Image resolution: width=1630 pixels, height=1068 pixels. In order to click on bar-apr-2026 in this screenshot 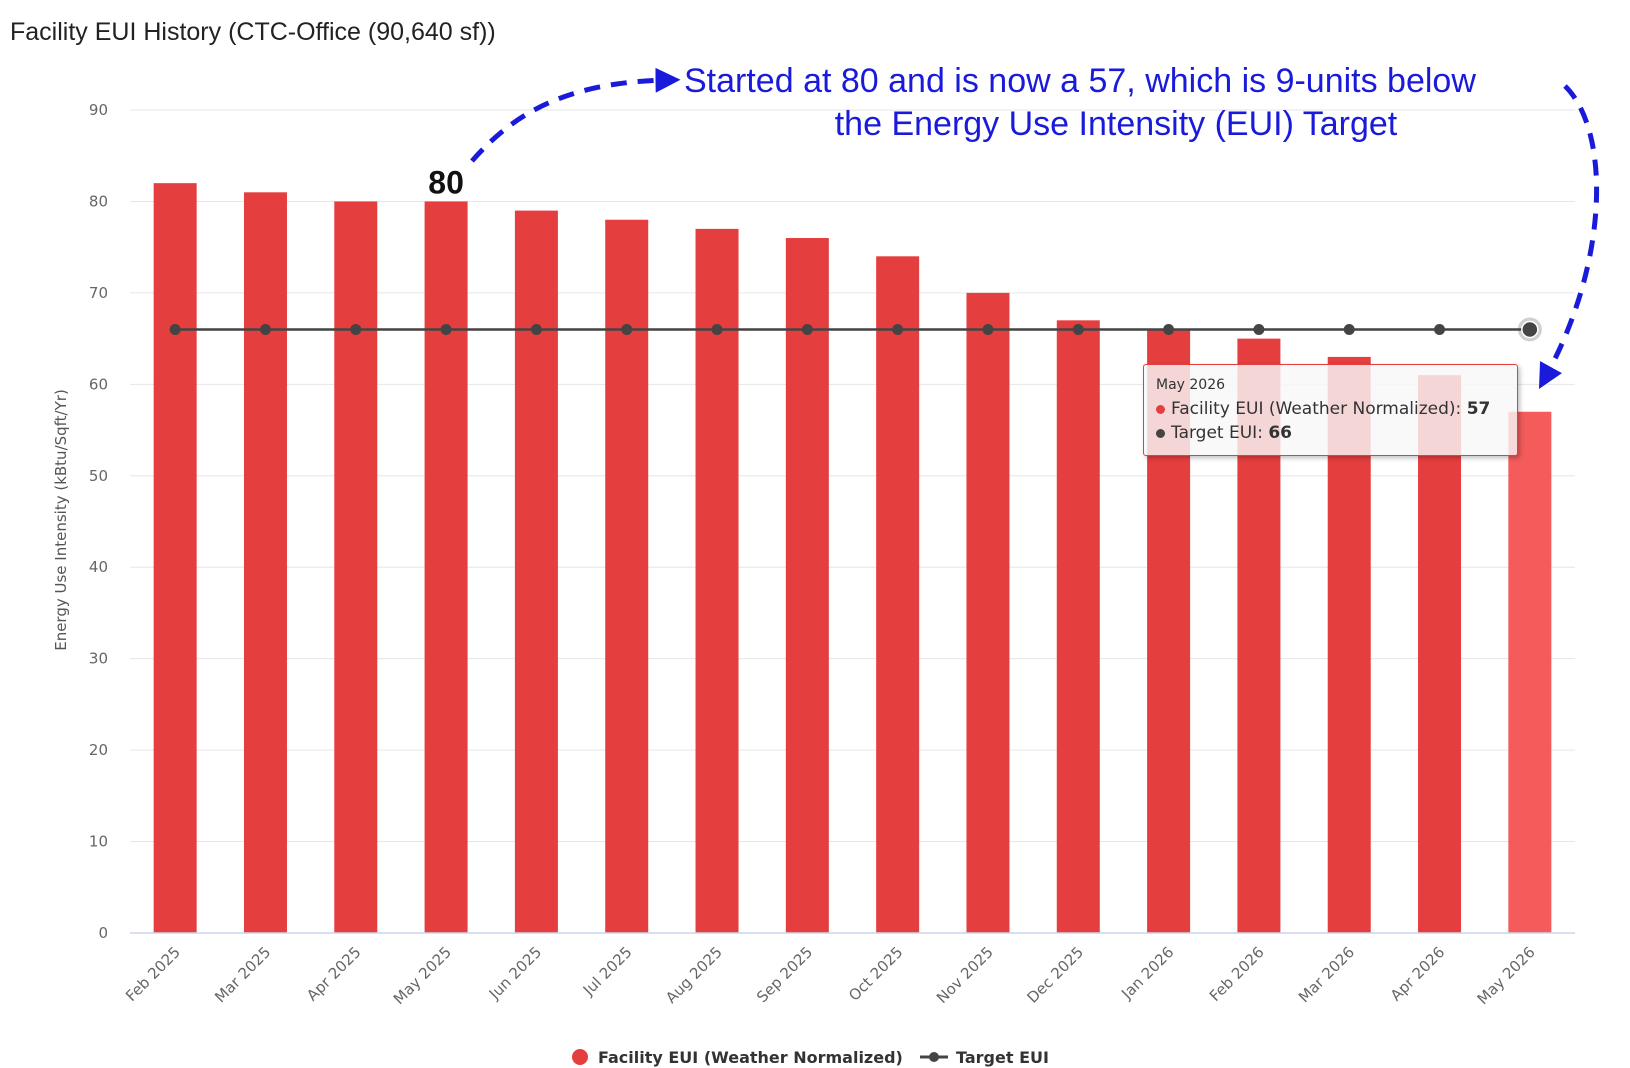, I will do `click(1440, 654)`.